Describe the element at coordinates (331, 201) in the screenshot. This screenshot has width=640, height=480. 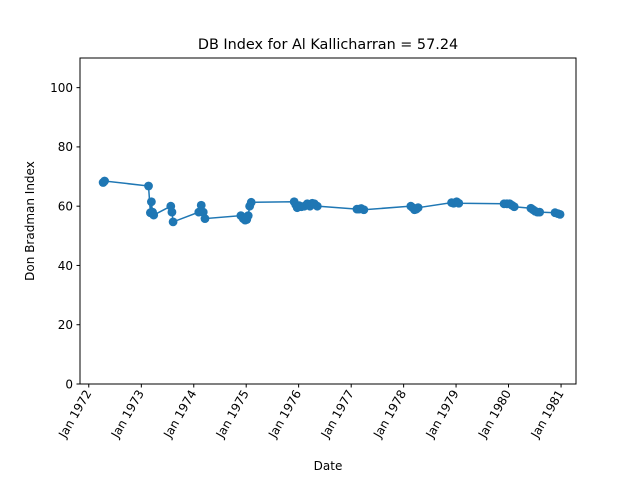
I see `series-layer` at that location.